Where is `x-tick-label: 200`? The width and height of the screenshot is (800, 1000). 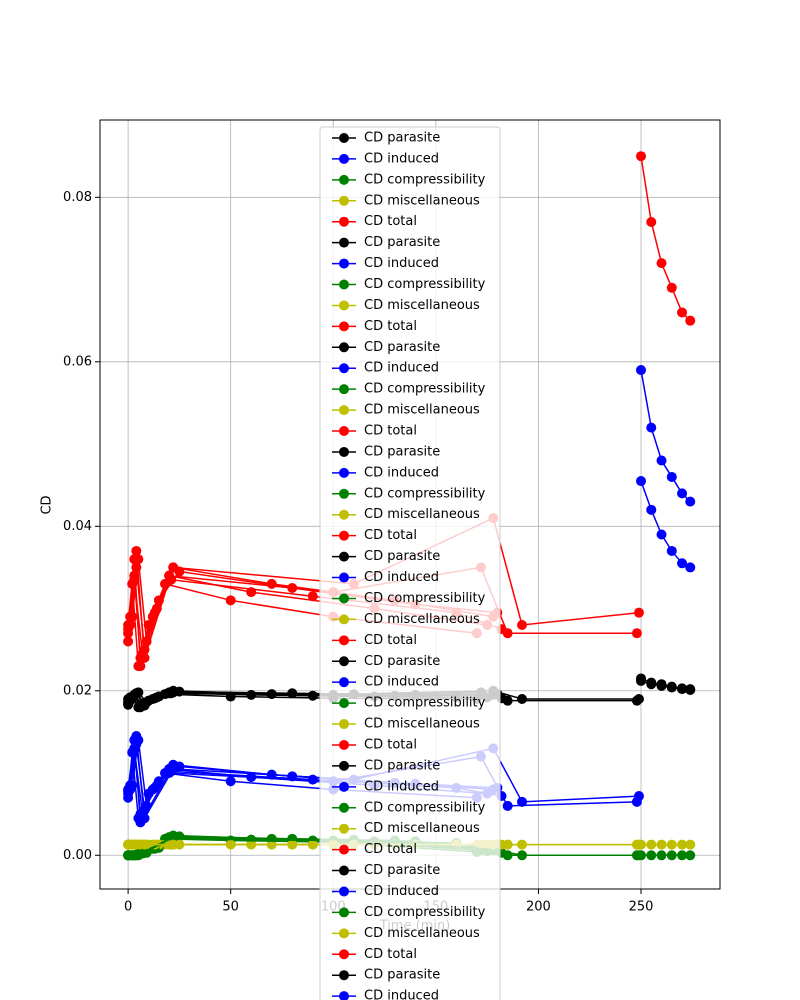 x-tick-label: 200 is located at coordinates (538, 907).